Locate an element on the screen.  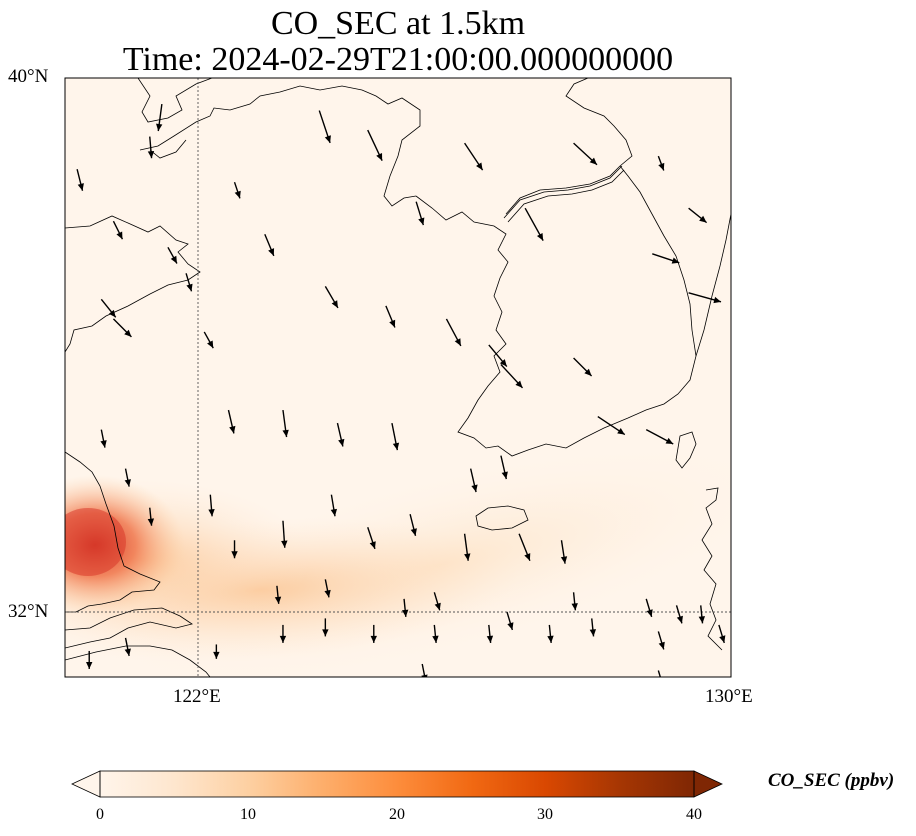
colorbar-tick-0: 0 is located at coordinates (100, 814).